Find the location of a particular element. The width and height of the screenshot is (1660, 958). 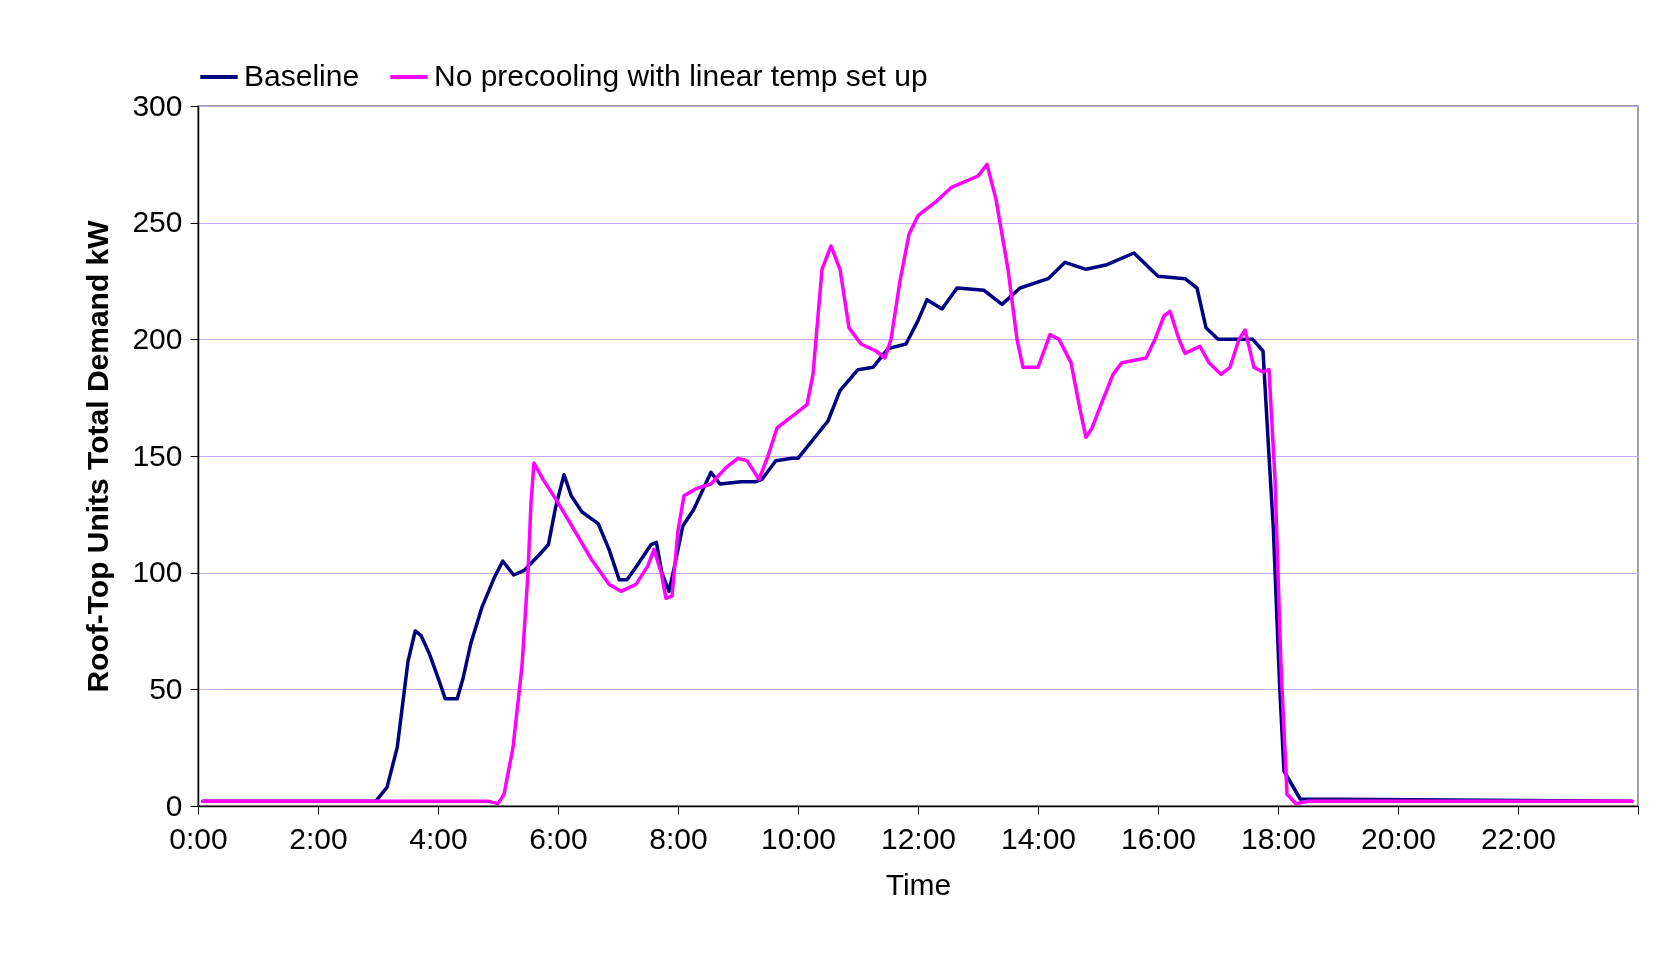

y-tick-label: 200 is located at coordinates (157, 338).